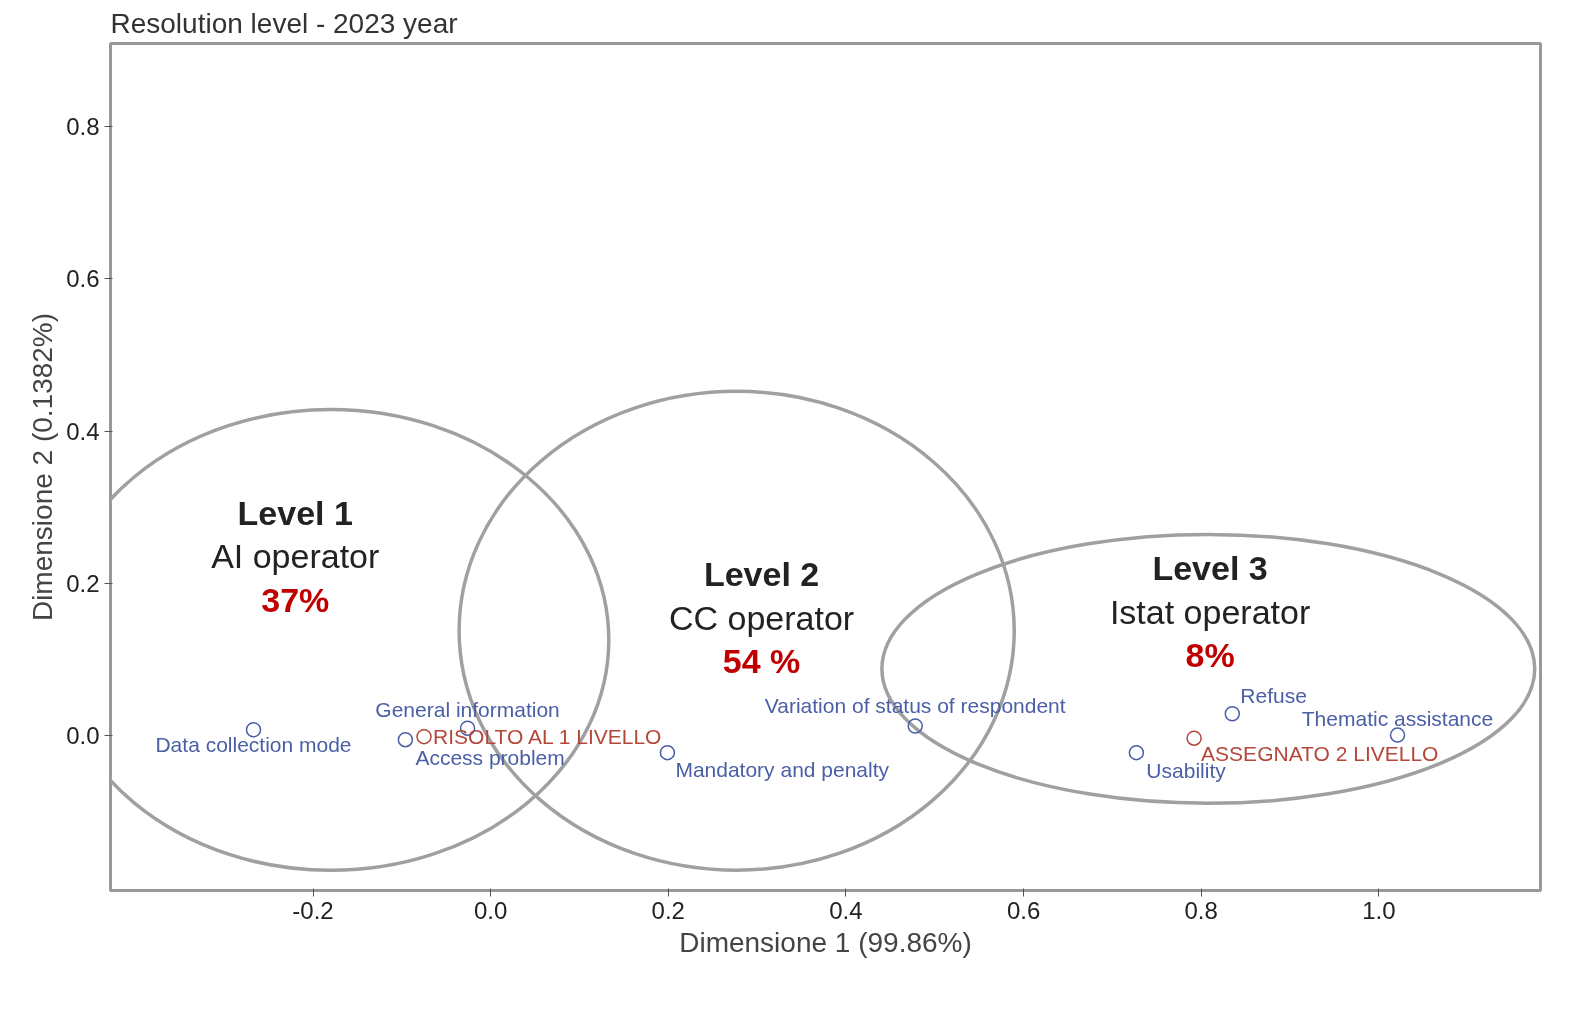 The height and width of the screenshot is (1014, 1582). What do you see at coordinates (761, 661) in the screenshot?
I see `annotation: 54 %` at bounding box center [761, 661].